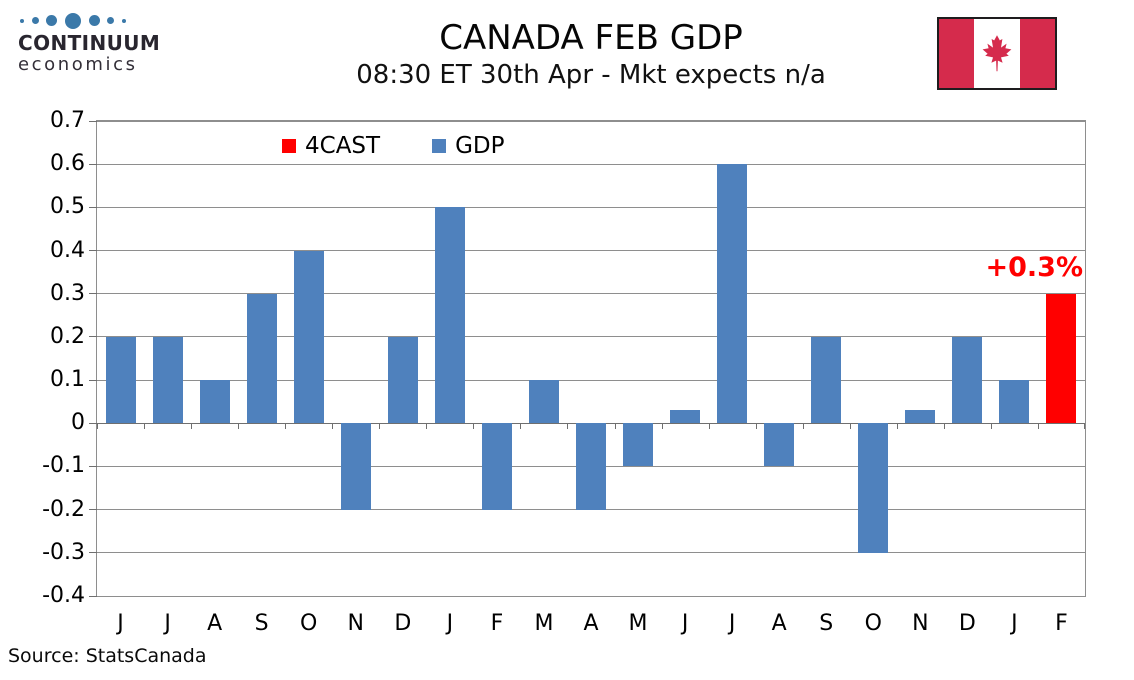  What do you see at coordinates (920, 623) in the screenshot?
I see `x-tick-label: N` at bounding box center [920, 623].